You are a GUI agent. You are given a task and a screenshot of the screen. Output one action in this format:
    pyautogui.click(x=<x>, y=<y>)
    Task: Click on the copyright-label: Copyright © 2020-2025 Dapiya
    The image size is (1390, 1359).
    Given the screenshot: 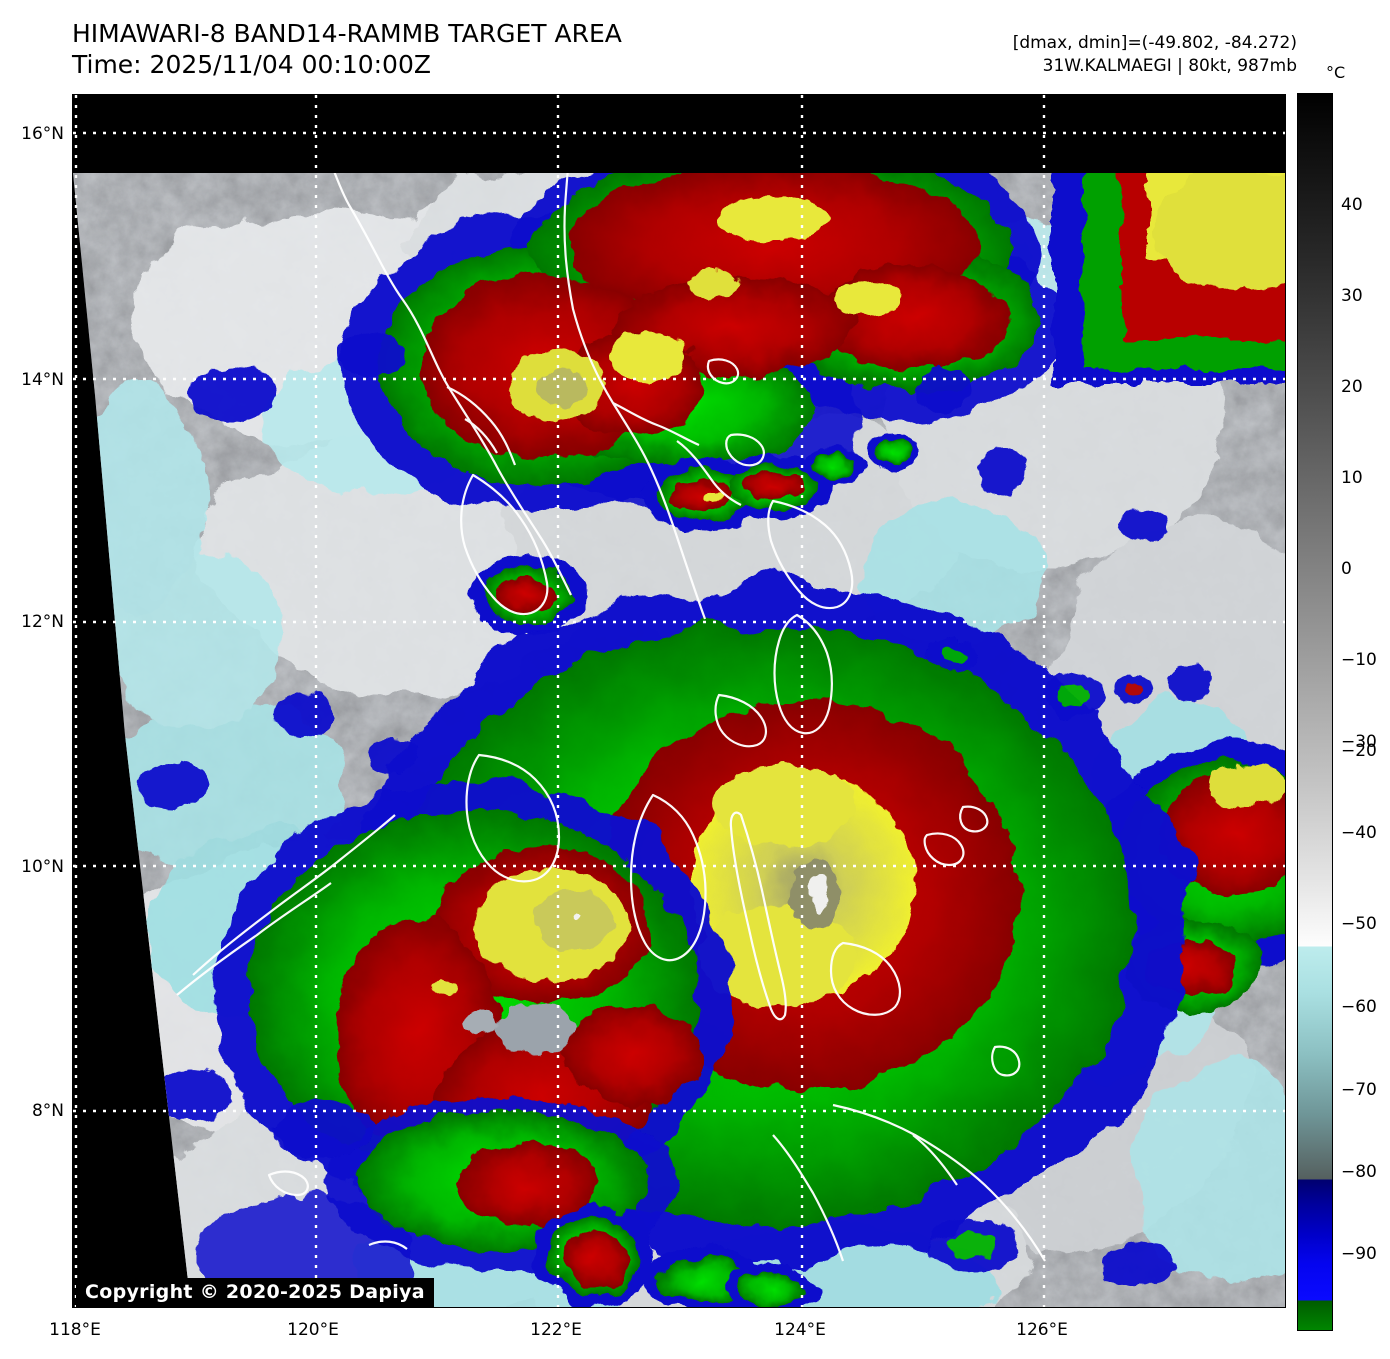 What is the action you would take?
    pyautogui.click(x=255, y=1292)
    